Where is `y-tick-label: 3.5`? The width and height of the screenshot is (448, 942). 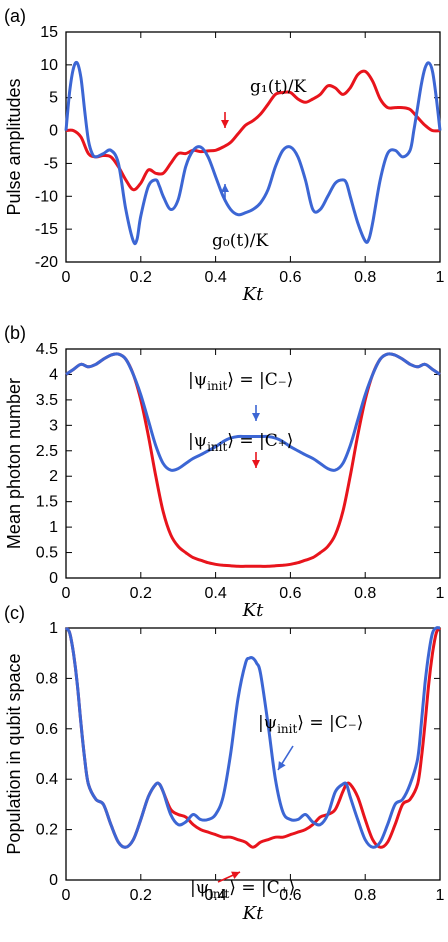 y-tick-label: 3.5 is located at coordinates (47, 400).